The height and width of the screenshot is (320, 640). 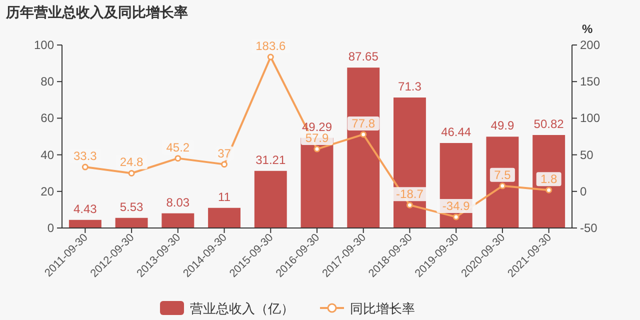 I want to click on y2-tick-label: -50, so click(x=589, y=228).